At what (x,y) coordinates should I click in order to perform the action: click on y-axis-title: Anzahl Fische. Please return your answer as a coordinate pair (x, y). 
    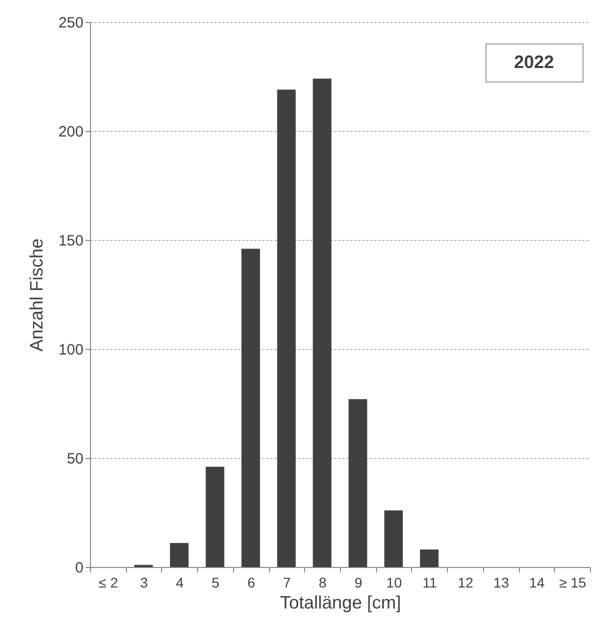
    Looking at the image, I should click on (36, 295).